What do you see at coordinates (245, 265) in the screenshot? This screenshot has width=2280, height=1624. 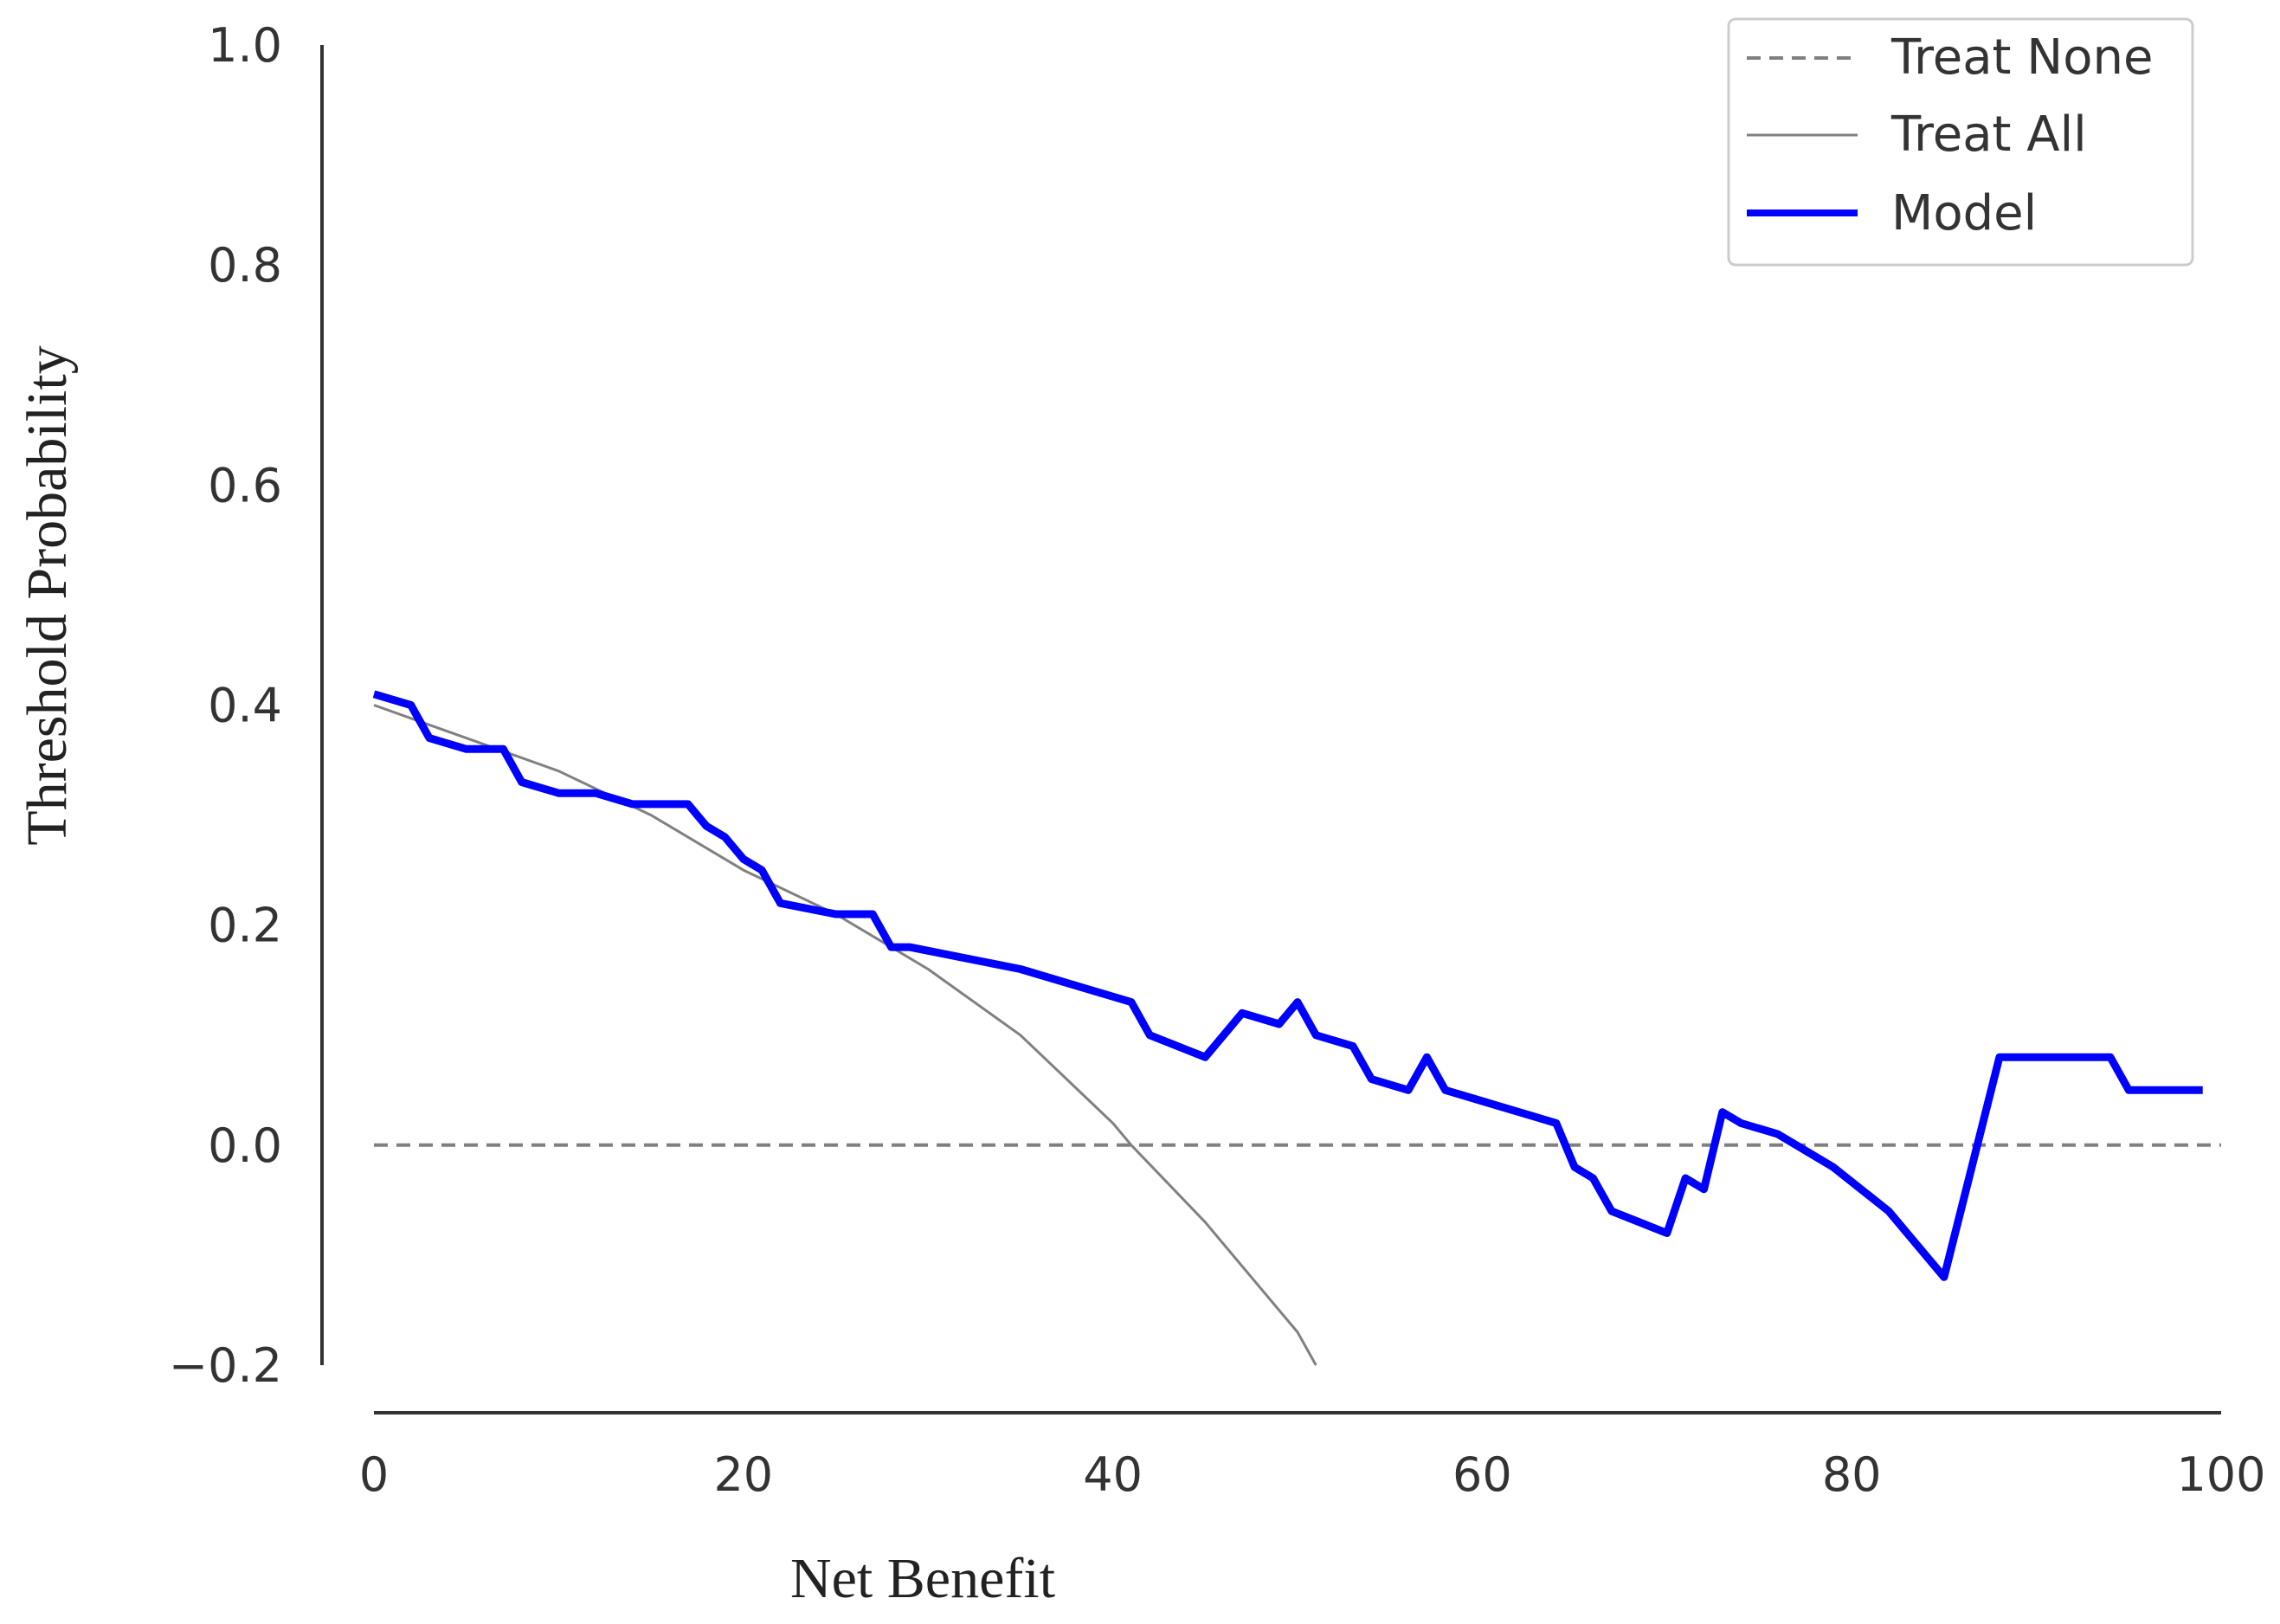 I see `y-tick-label: 0.8` at bounding box center [245, 265].